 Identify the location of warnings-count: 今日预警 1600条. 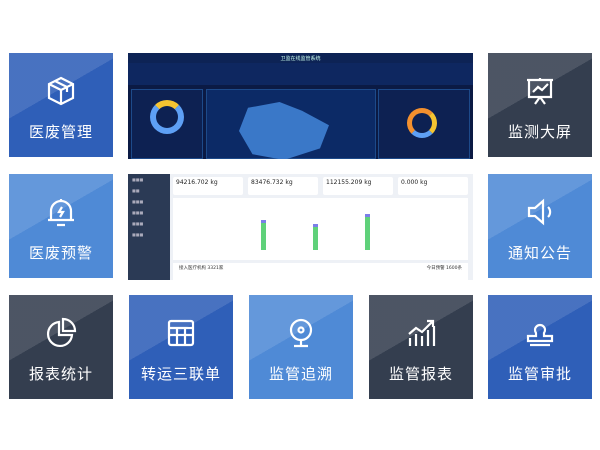
(444, 268).